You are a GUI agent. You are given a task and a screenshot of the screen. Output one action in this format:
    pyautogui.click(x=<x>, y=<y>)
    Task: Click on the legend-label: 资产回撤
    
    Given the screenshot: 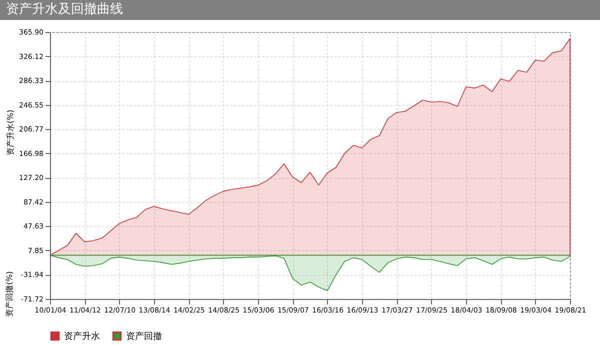 What is the action you would take?
    pyautogui.click(x=144, y=336)
    